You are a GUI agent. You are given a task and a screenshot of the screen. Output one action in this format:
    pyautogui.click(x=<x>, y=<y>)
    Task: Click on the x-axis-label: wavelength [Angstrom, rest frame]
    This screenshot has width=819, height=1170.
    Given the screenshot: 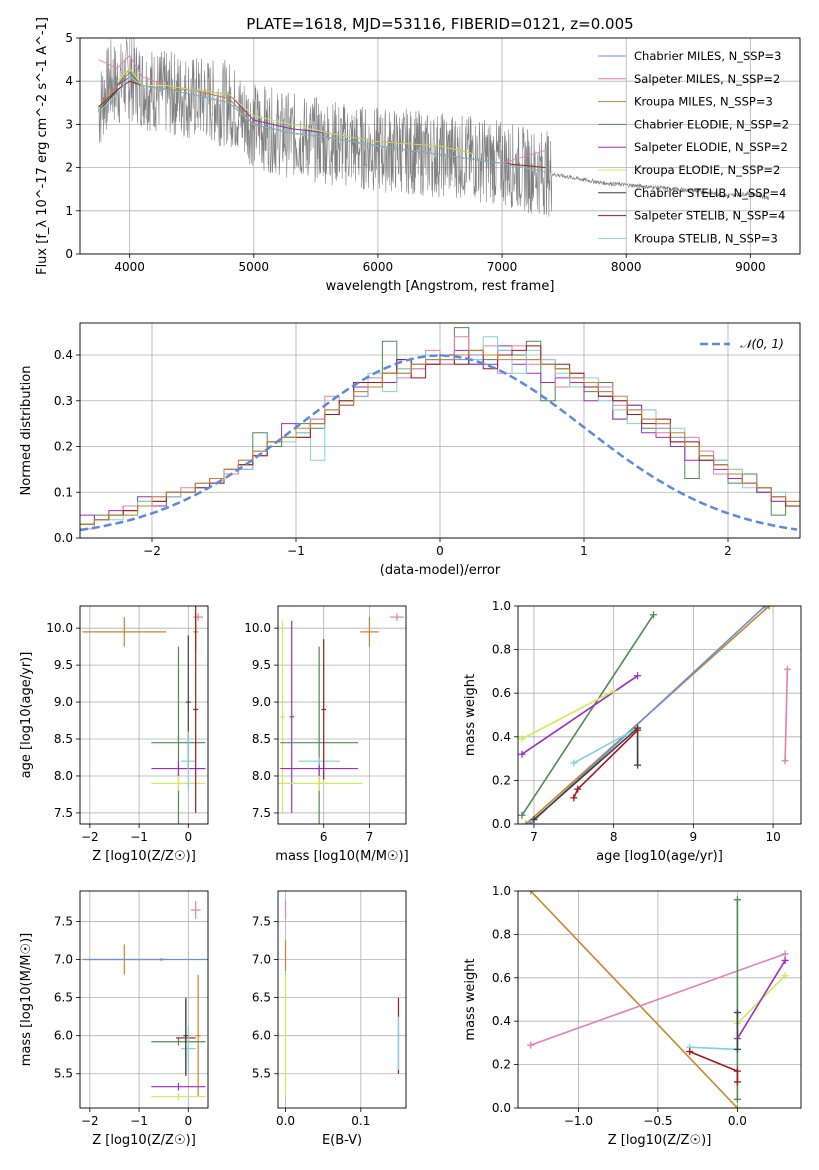 What is the action you would take?
    pyautogui.click(x=440, y=286)
    